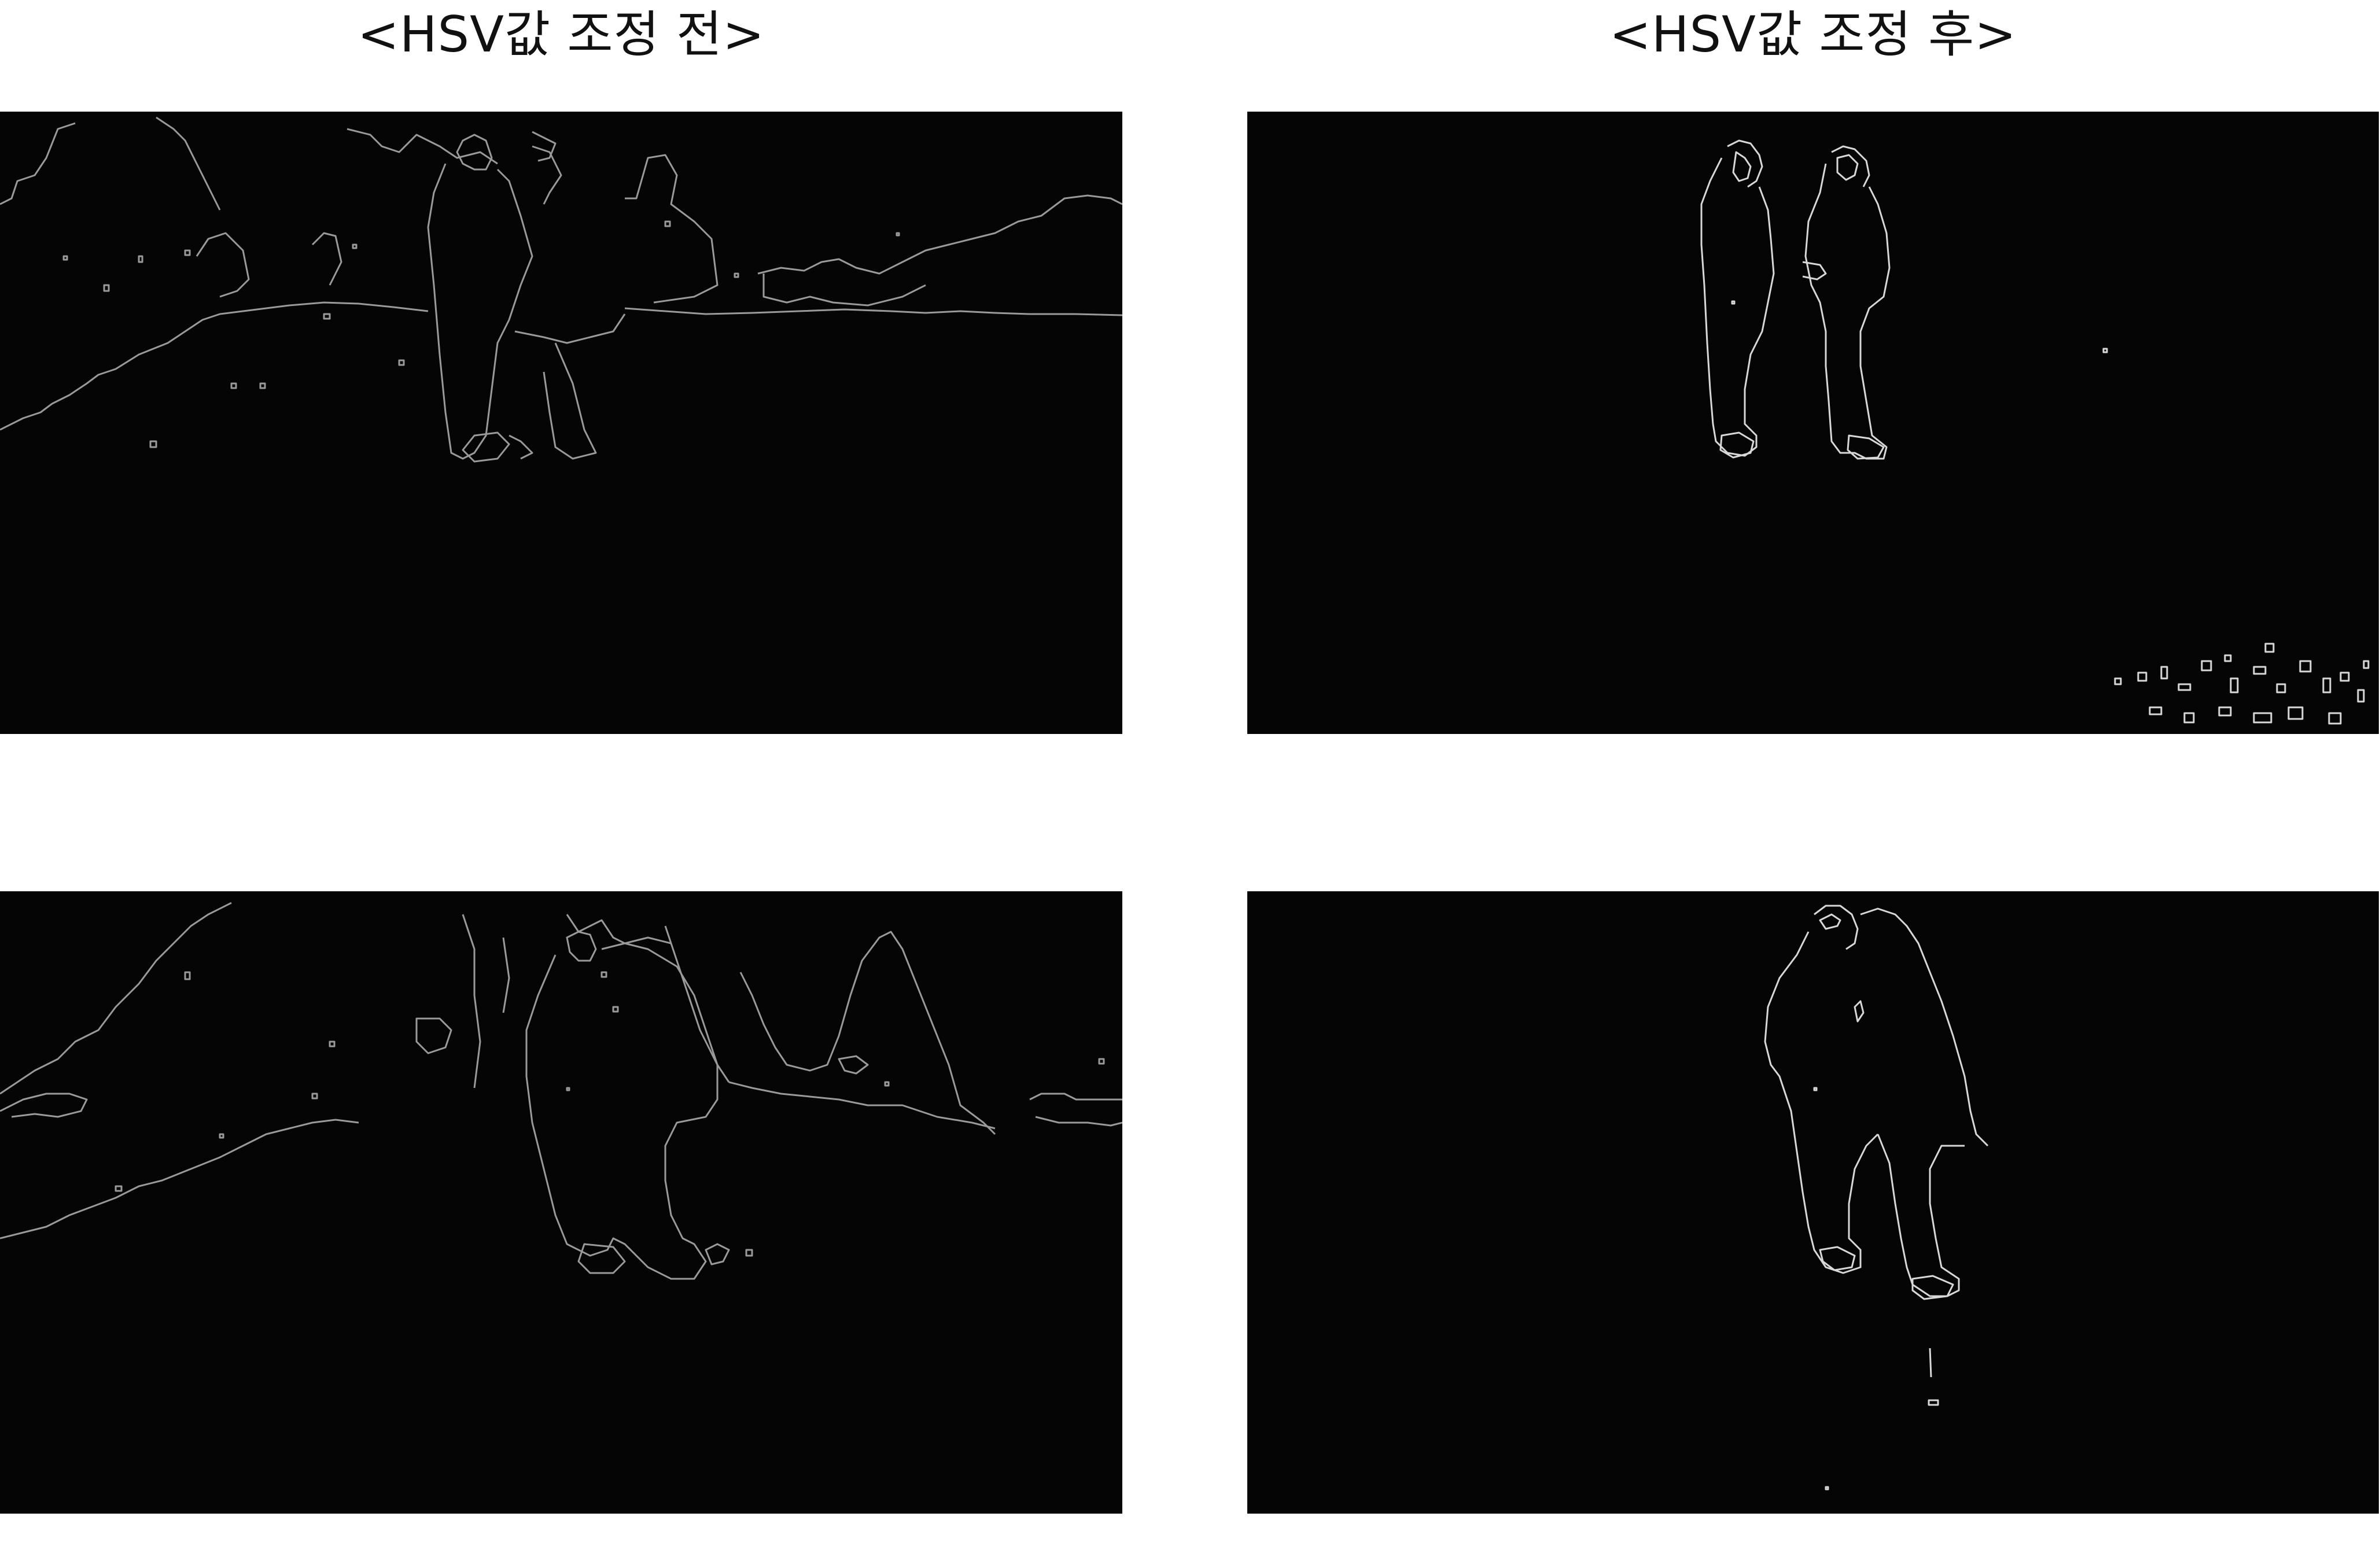 The height and width of the screenshot is (1557, 2380). I want to click on title-after: <HSV값 조정 후>, so click(1813, 35).